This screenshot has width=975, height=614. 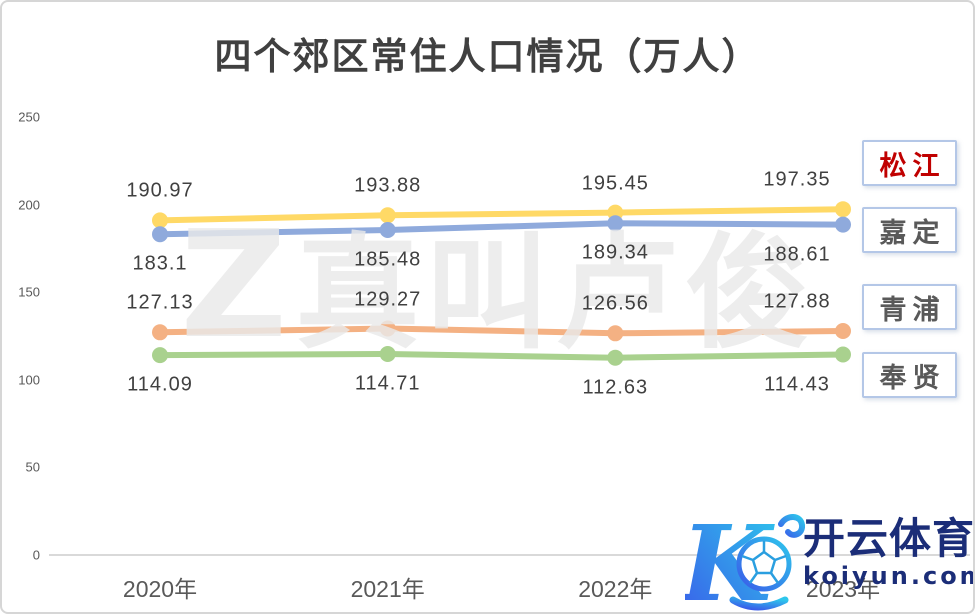 I want to click on line-series-嘉定, so click(x=501, y=229).